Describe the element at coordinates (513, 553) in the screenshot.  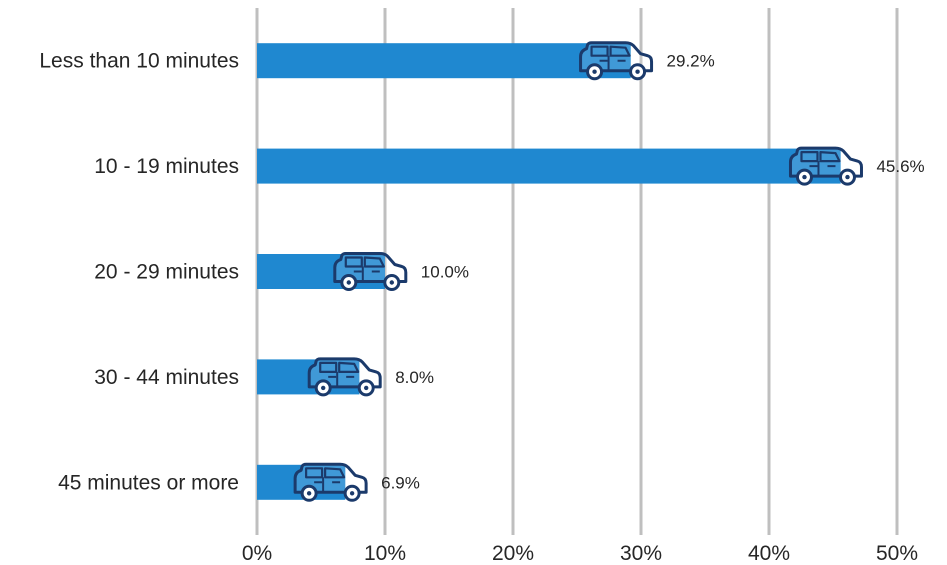
I see `x-tick-label: 20%` at that location.